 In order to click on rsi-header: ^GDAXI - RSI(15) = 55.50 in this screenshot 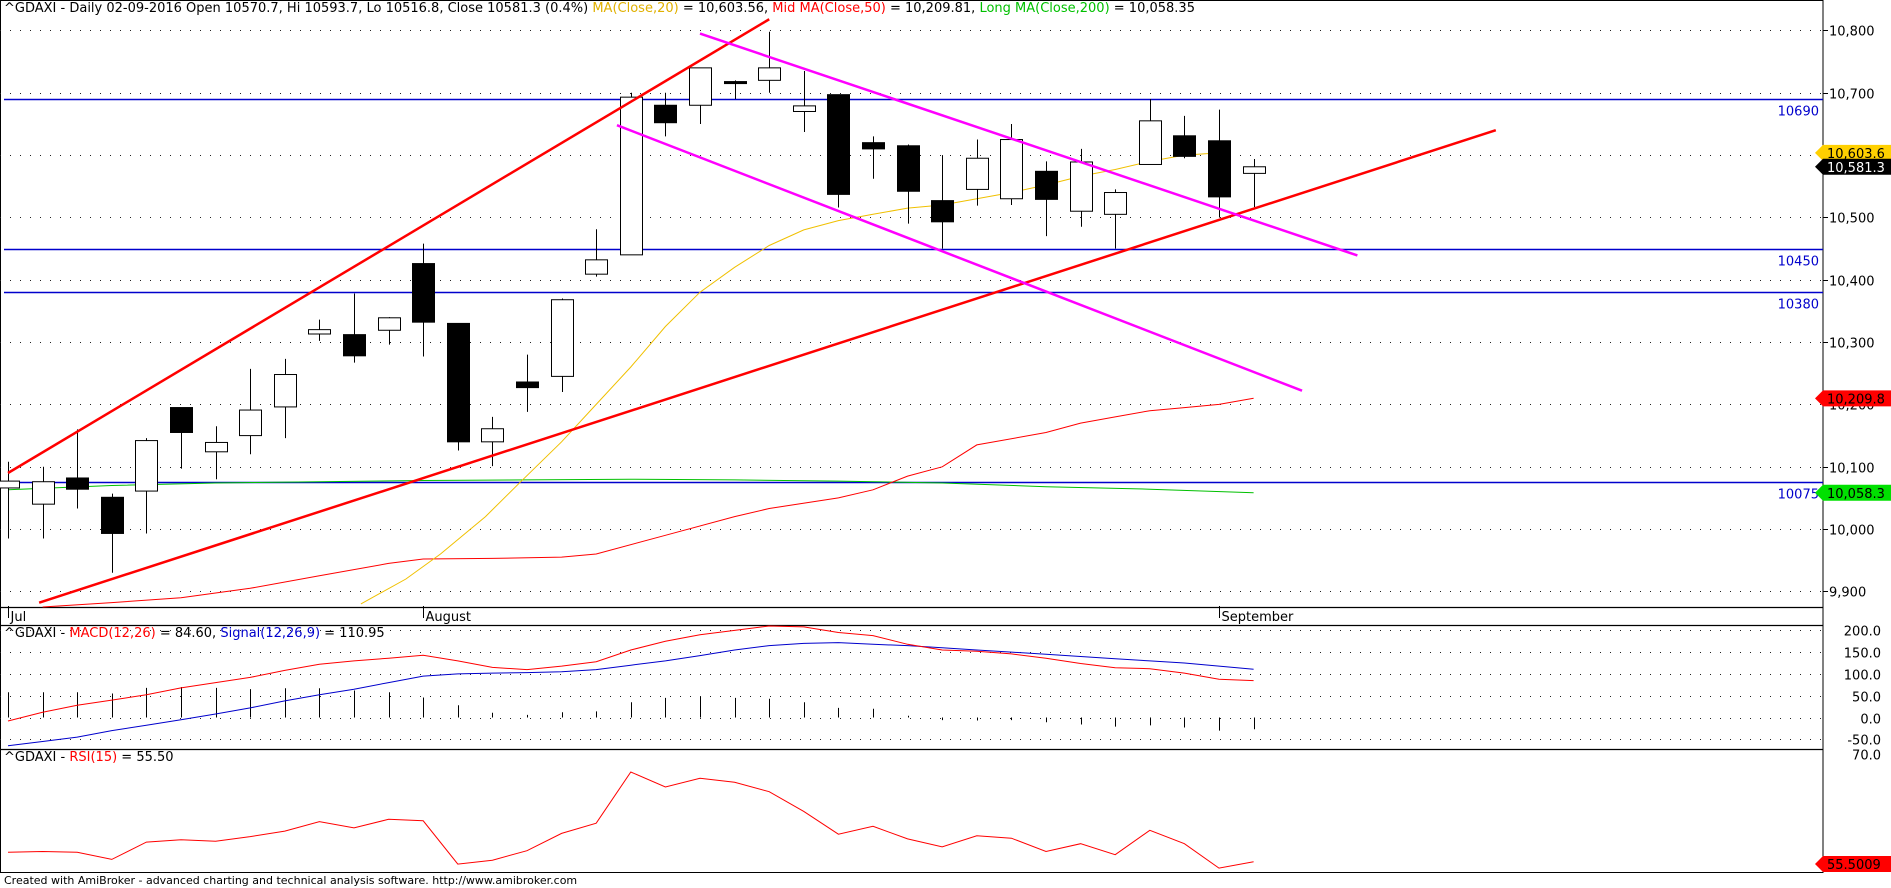, I will do `click(89, 757)`.